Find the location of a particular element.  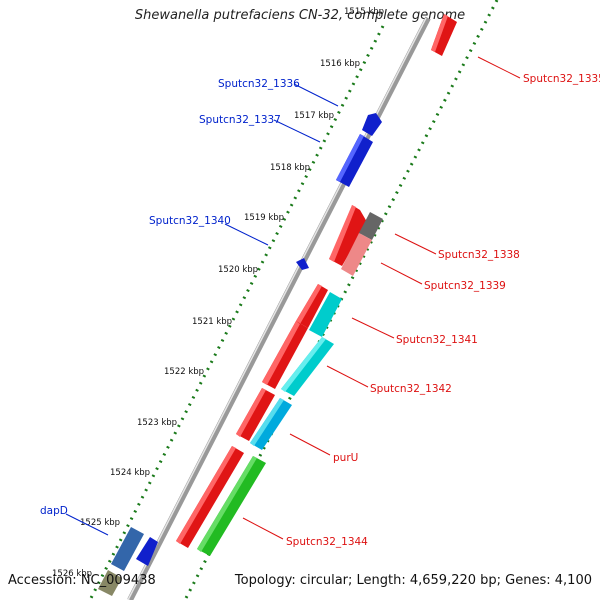

tick-label: 1525 kbp is located at coordinates (100, 523).